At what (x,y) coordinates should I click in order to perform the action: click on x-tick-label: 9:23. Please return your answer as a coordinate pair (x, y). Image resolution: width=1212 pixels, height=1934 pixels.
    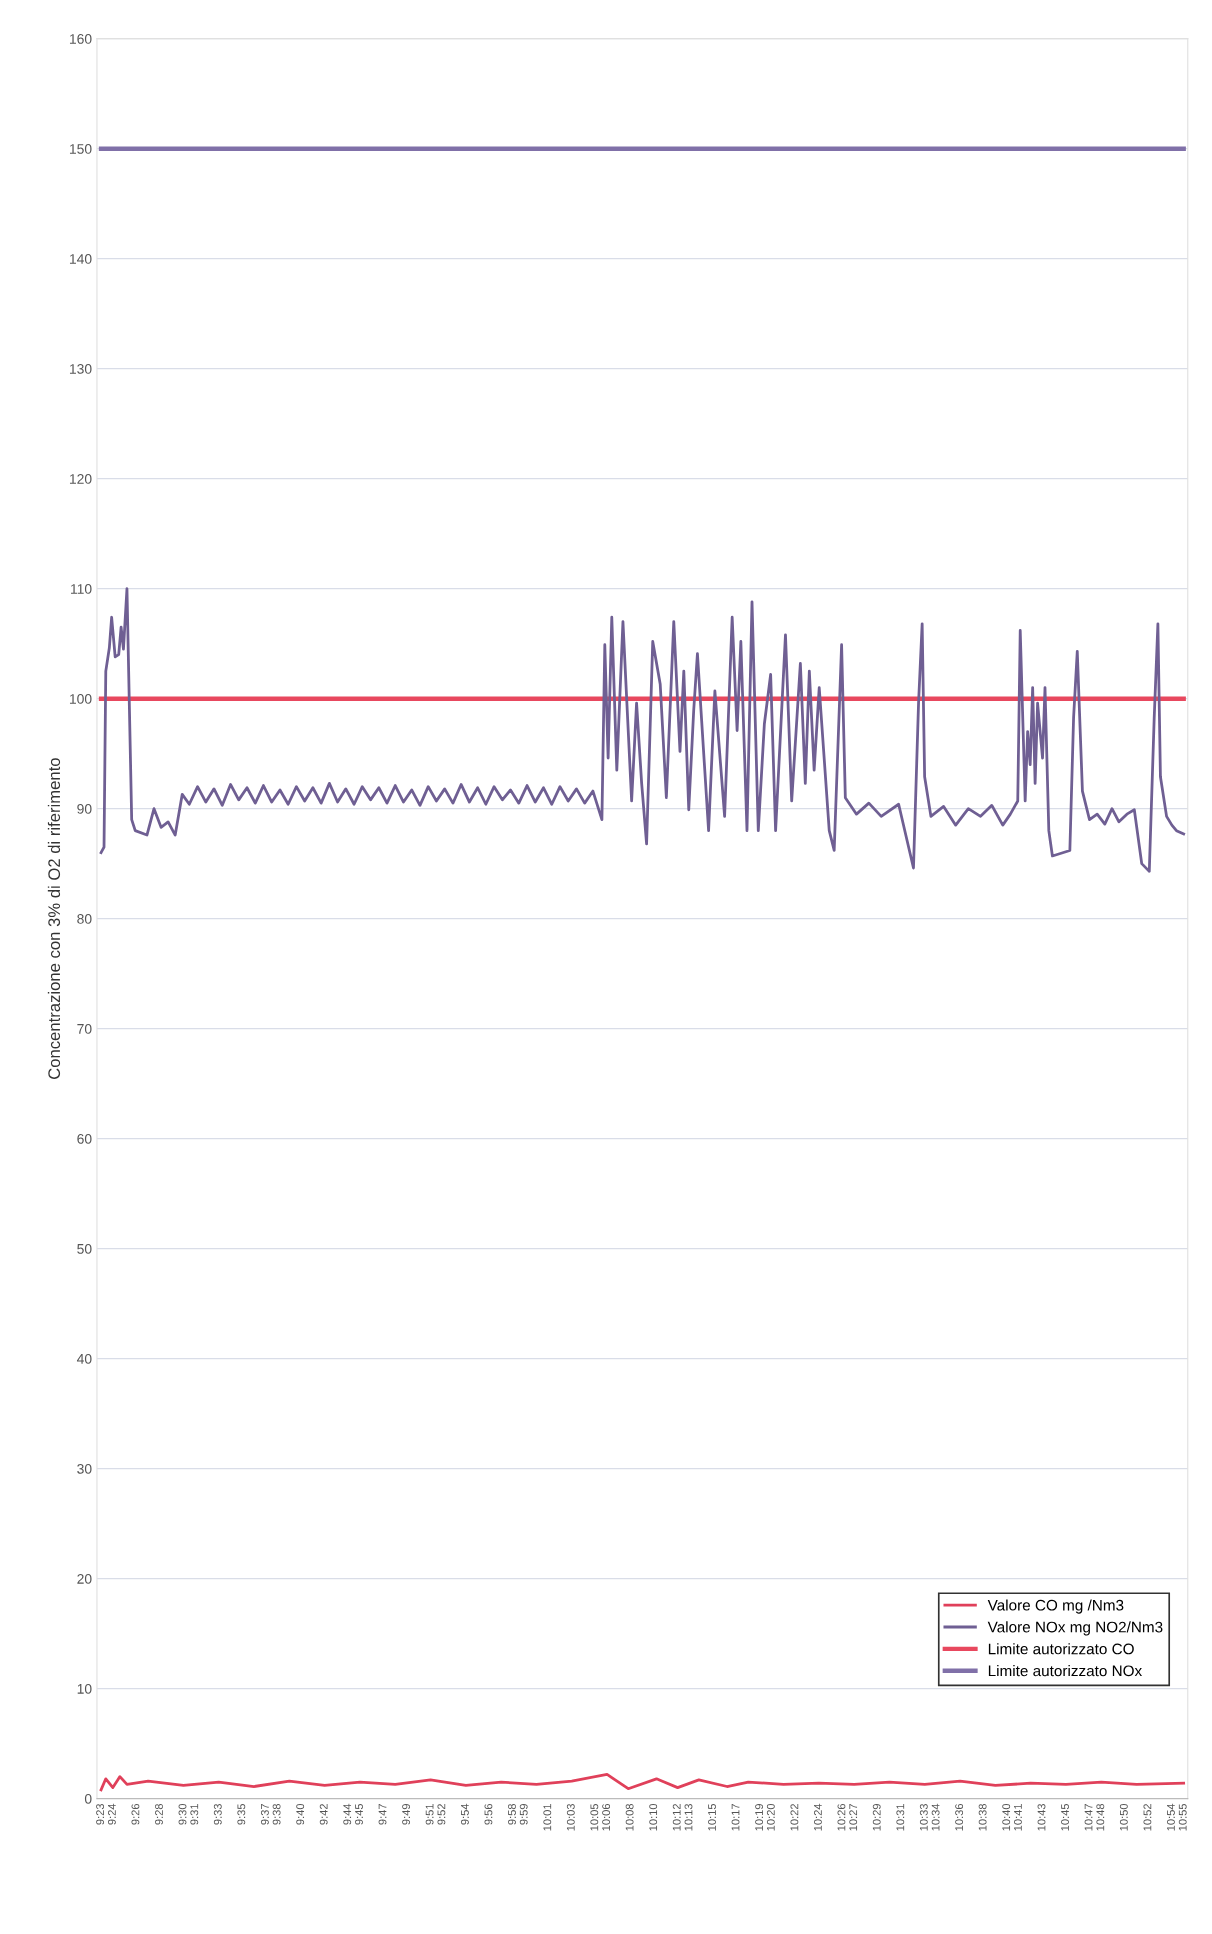
    Looking at the image, I should click on (100, 1814).